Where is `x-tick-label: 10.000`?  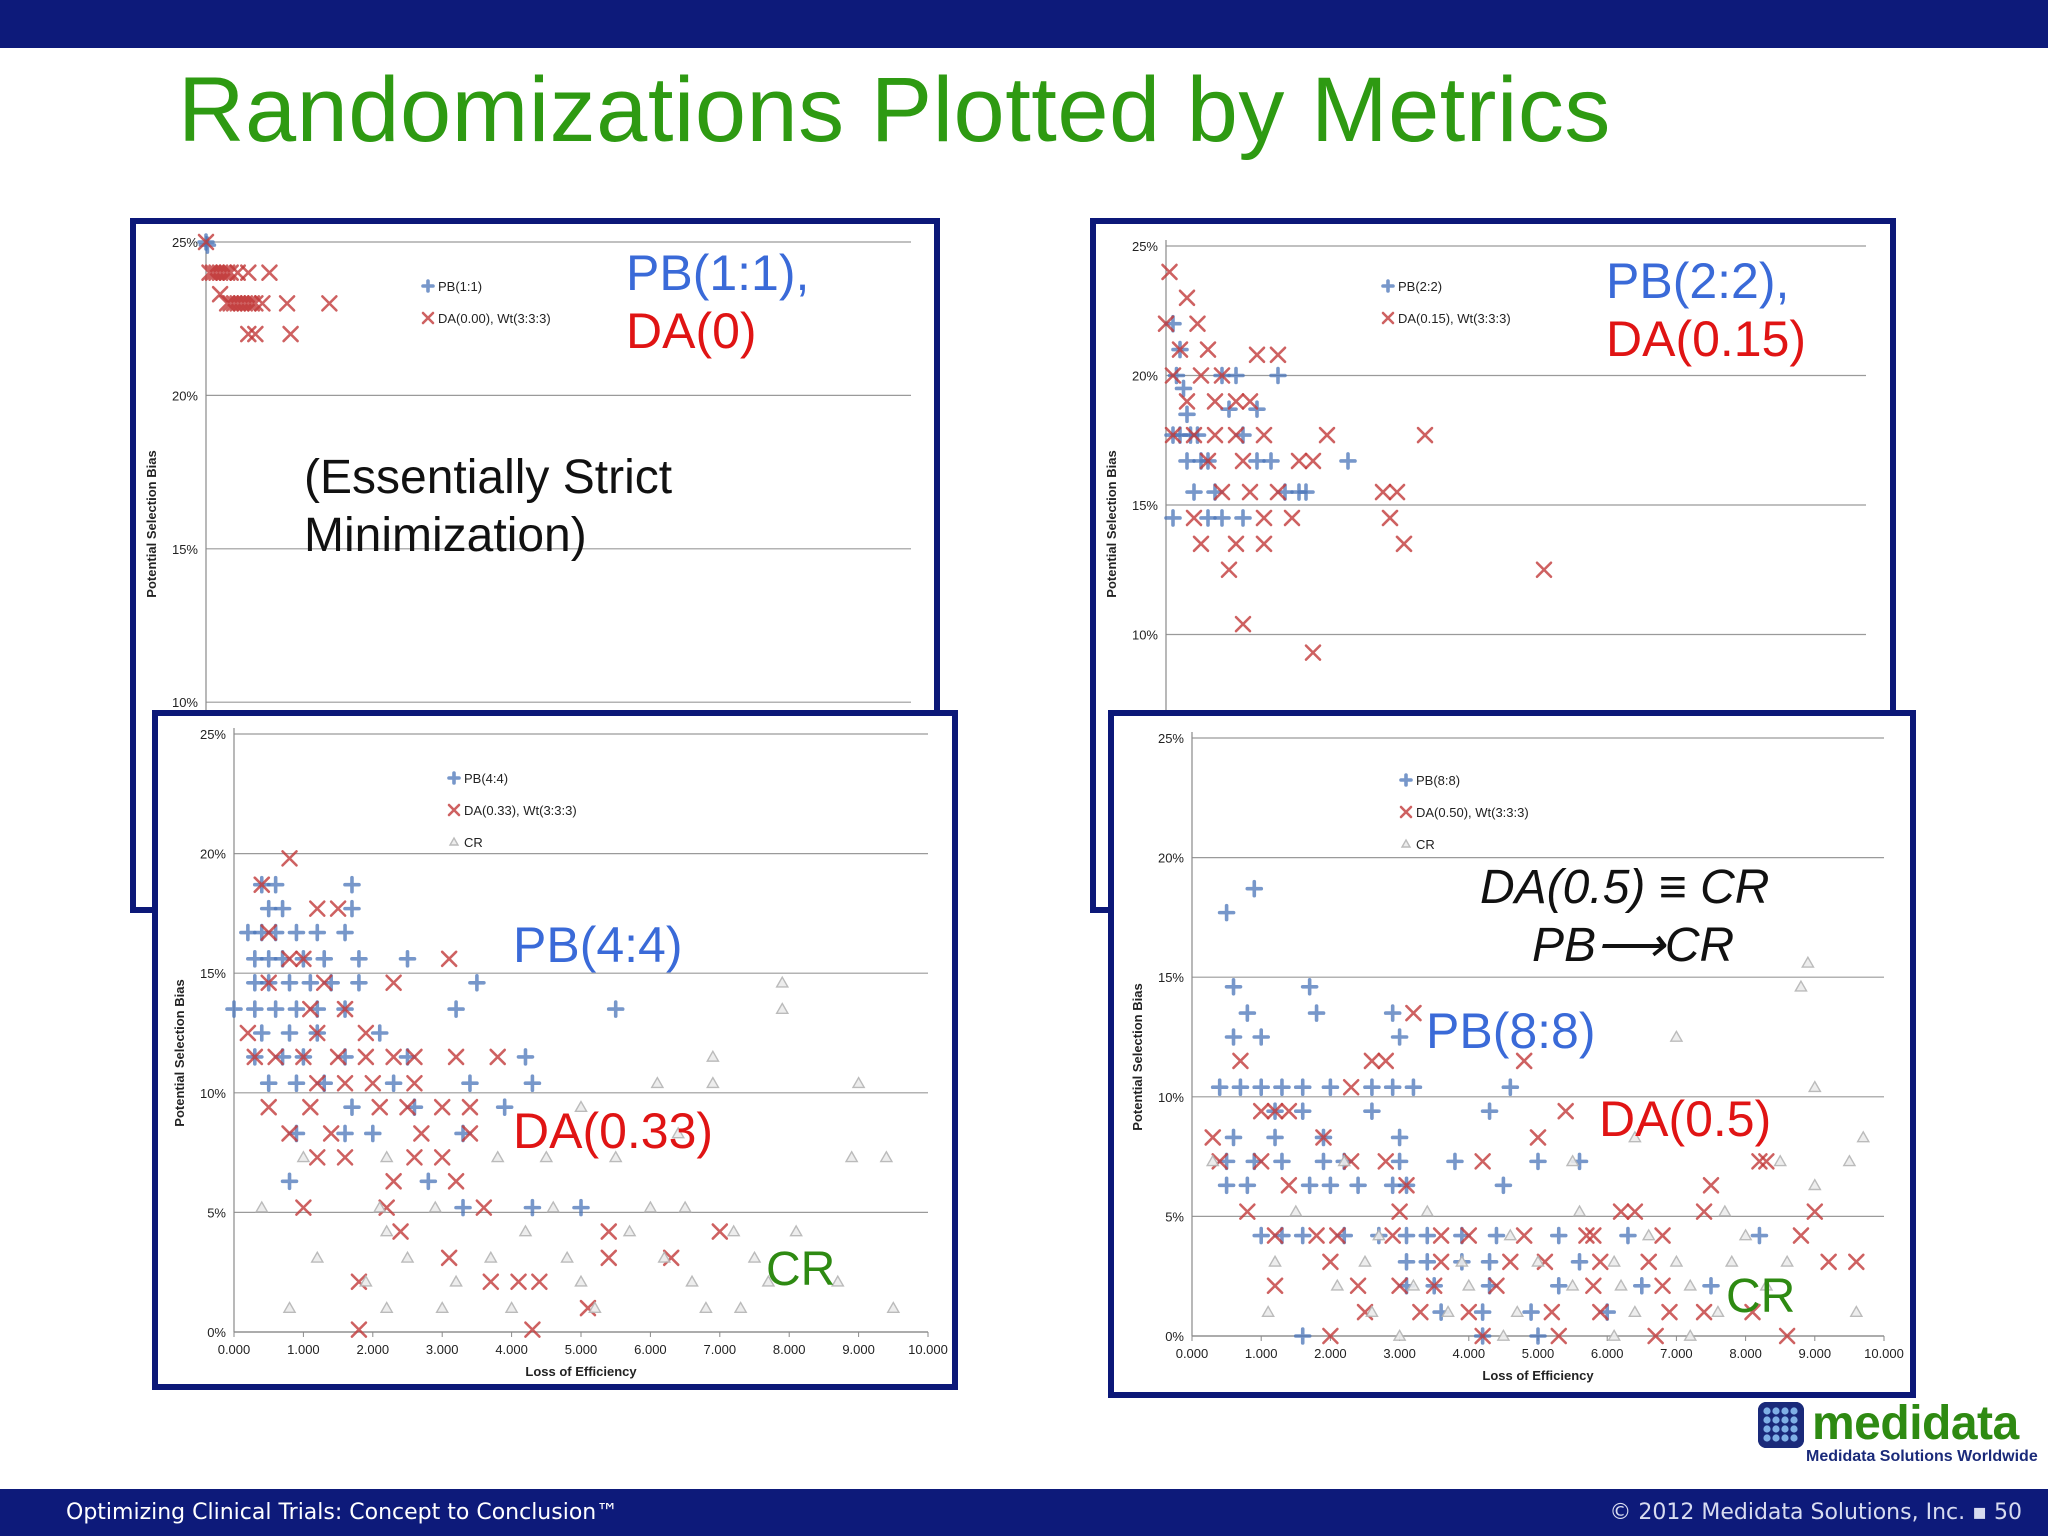
x-tick-label: 10.000 is located at coordinates (1884, 1353).